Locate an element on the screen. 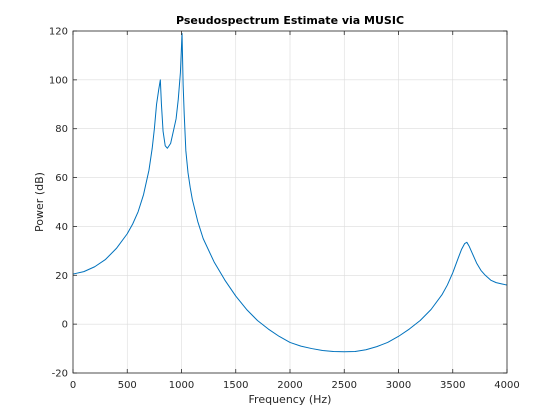 This screenshot has width=560, height=420. x-tick-label: 1500 is located at coordinates (235, 385).